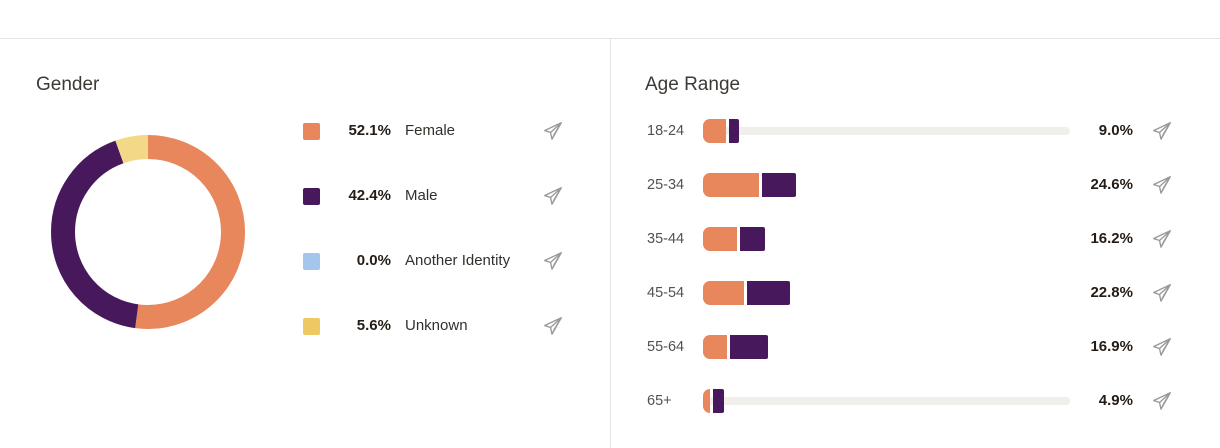 Image resolution: width=1220 pixels, height=448 pixels. What do you see at coordinates (693, 84) in the screenshot?
I see `age-range-panel-title: Age Range` at bounding box center [693, 84].